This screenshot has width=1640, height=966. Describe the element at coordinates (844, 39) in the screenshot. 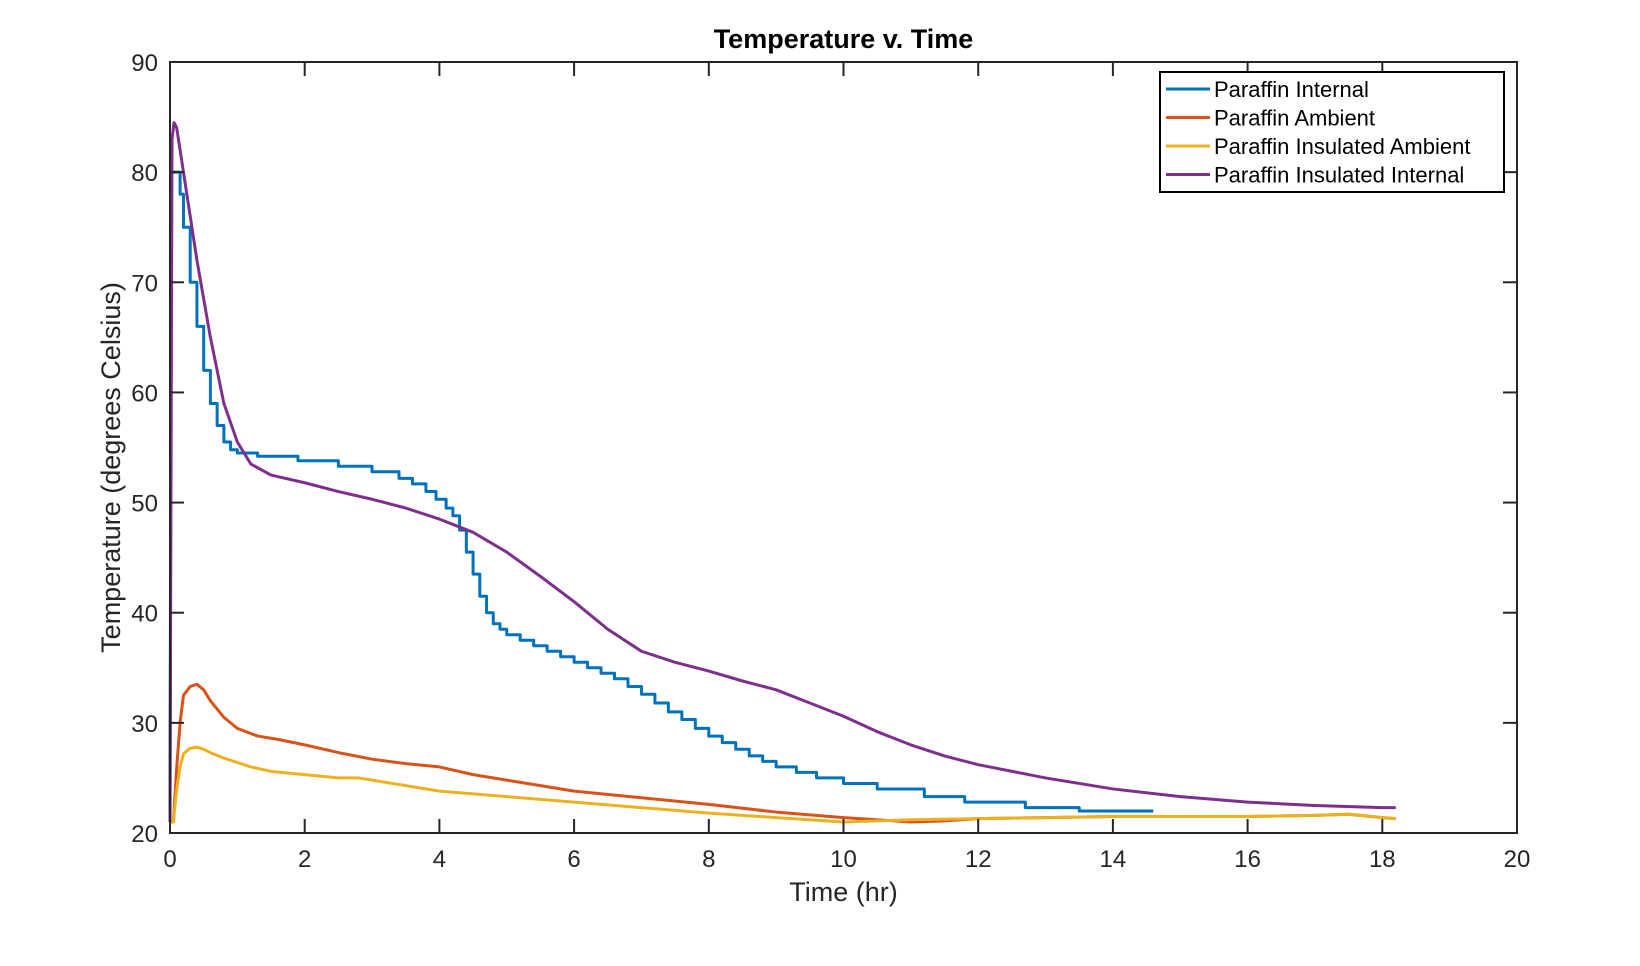

I see `chart-title: Temperature v. Time` at that location.